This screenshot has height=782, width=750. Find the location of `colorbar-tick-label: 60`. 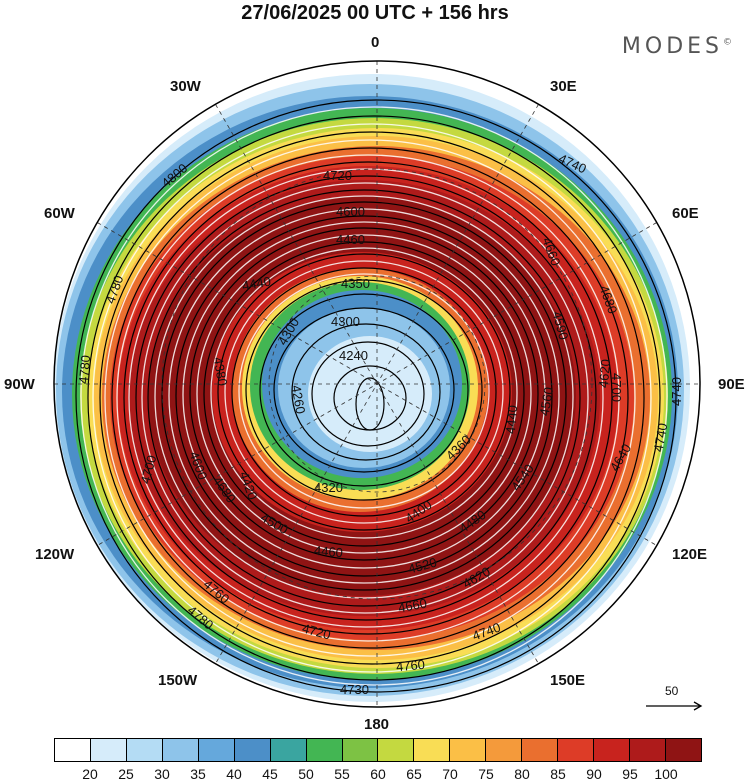

colorbar-tick-label: 60 is located at coordinates (378, 774).